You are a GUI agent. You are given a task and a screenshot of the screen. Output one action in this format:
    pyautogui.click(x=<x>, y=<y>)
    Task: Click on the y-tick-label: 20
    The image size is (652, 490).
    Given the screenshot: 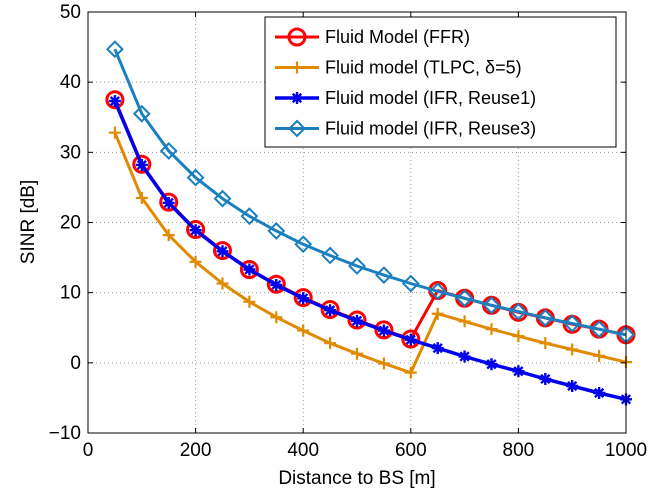 What is the action you would take?
    pyautogui.click(x=70, y=223)
    